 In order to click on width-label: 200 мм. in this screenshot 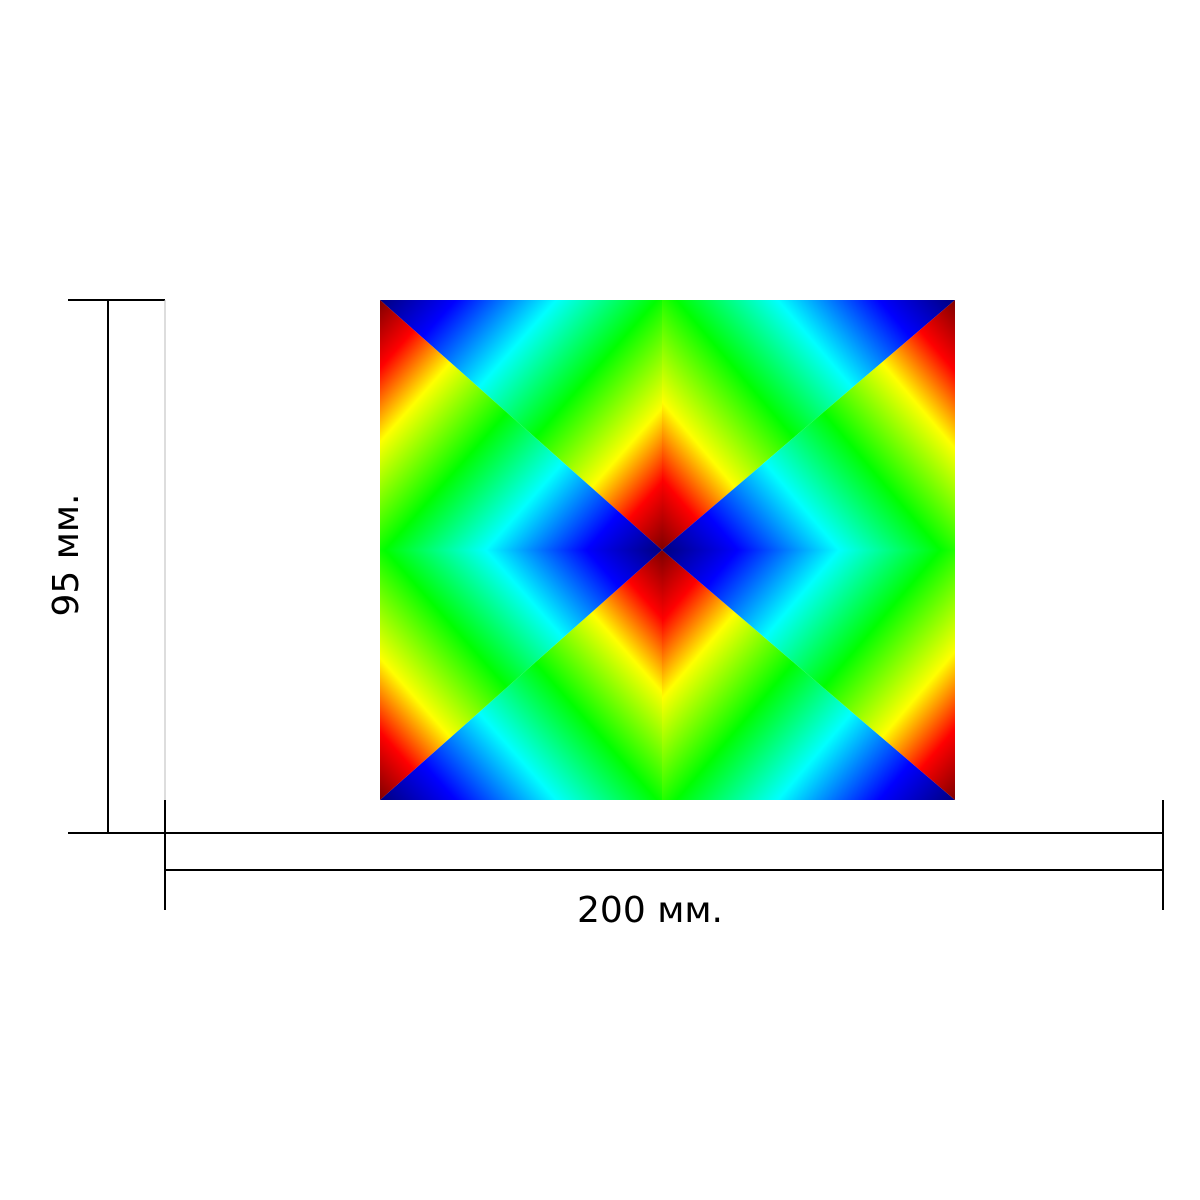, I will do `click(650, 910)`.